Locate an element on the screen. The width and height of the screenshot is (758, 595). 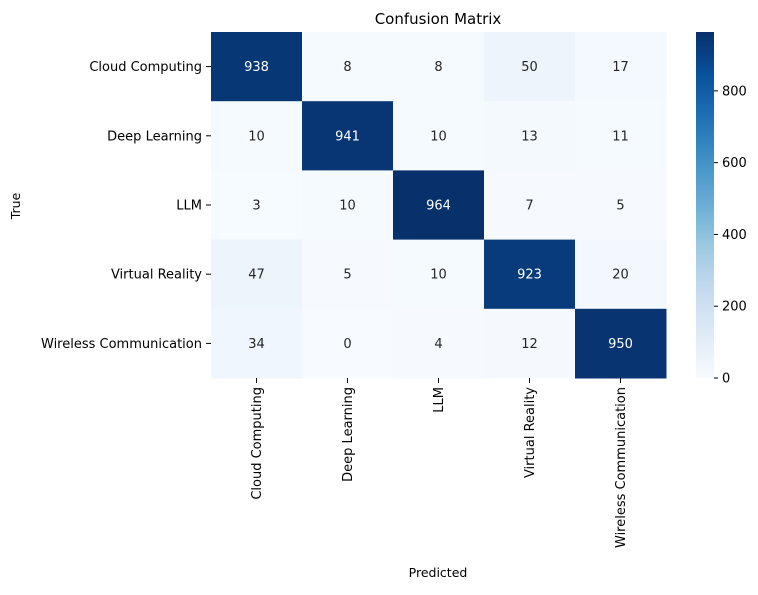
y-axis-label: True is located at coordinates (15, 206).